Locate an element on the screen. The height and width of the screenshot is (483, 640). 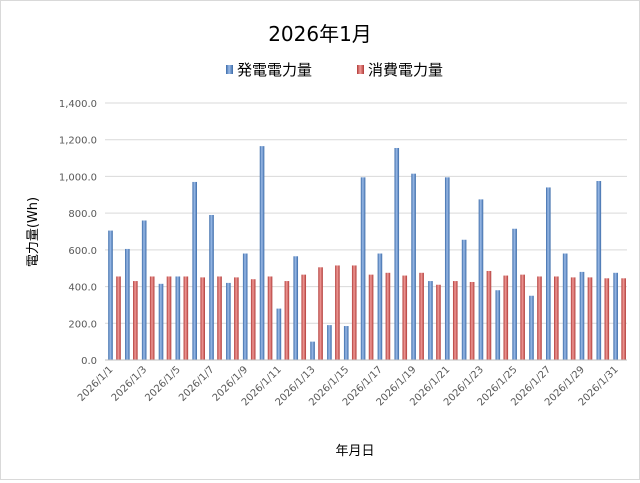
x-tick-label: 2026/1/5 is located at coordinates (163, 384).